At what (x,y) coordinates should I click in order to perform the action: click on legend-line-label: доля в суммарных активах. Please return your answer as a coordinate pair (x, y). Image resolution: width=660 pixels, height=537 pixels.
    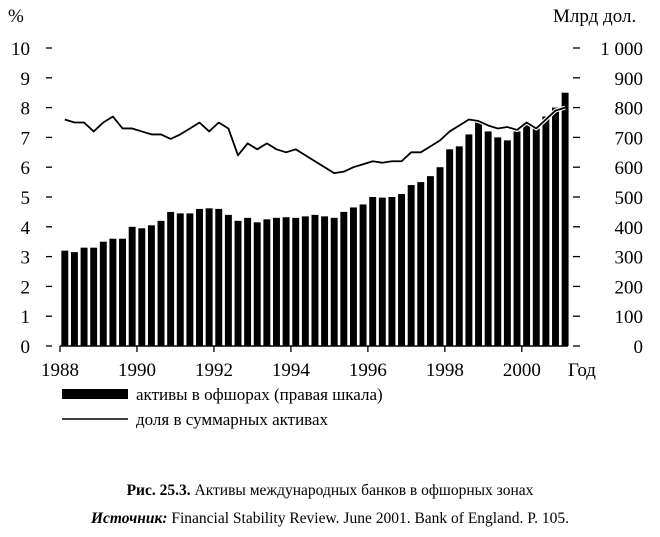
    Looking at the image, I should click on (232, 419).